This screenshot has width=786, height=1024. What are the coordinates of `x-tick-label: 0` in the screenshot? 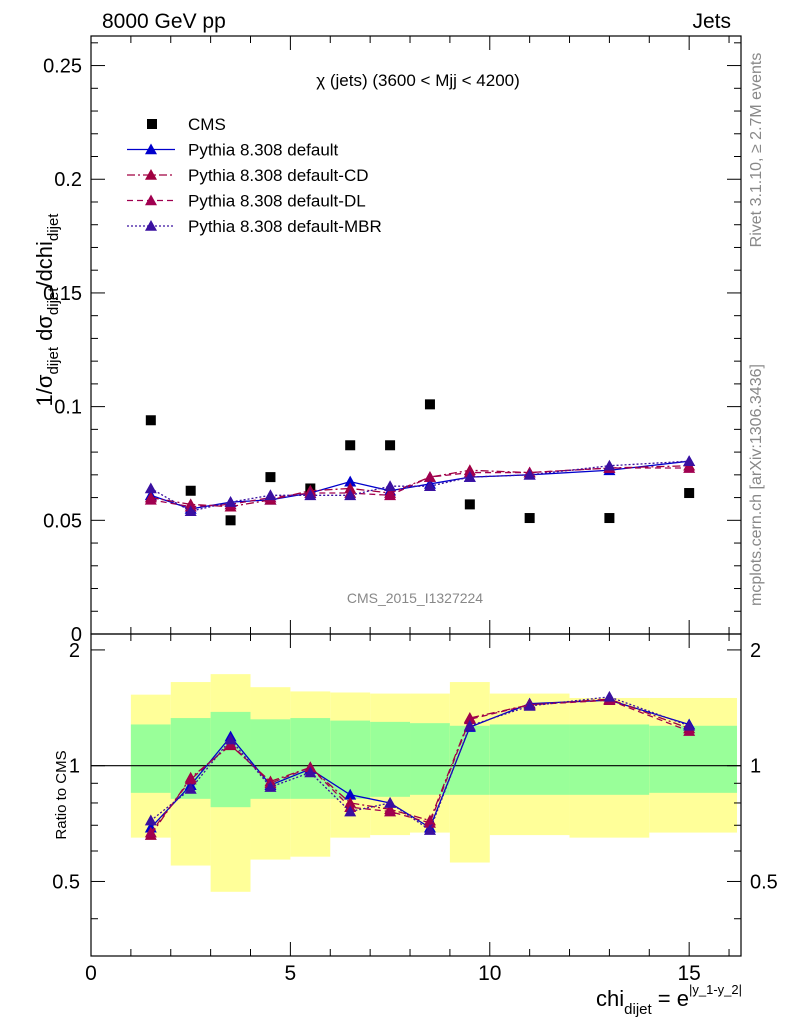 It's located at (91, 973).